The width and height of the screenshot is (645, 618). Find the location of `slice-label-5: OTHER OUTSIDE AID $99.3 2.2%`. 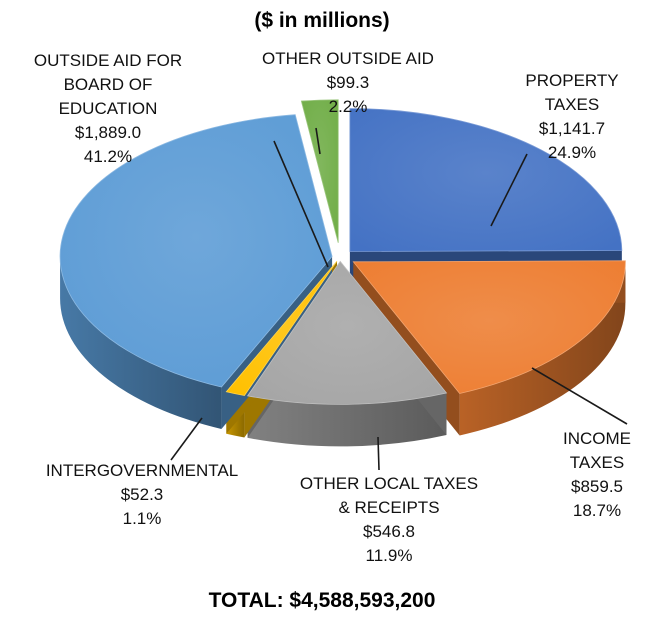

slice-label-5: OTHER OUTSIDE AID $99.3 2.2% is located at coordinates (348, 82).